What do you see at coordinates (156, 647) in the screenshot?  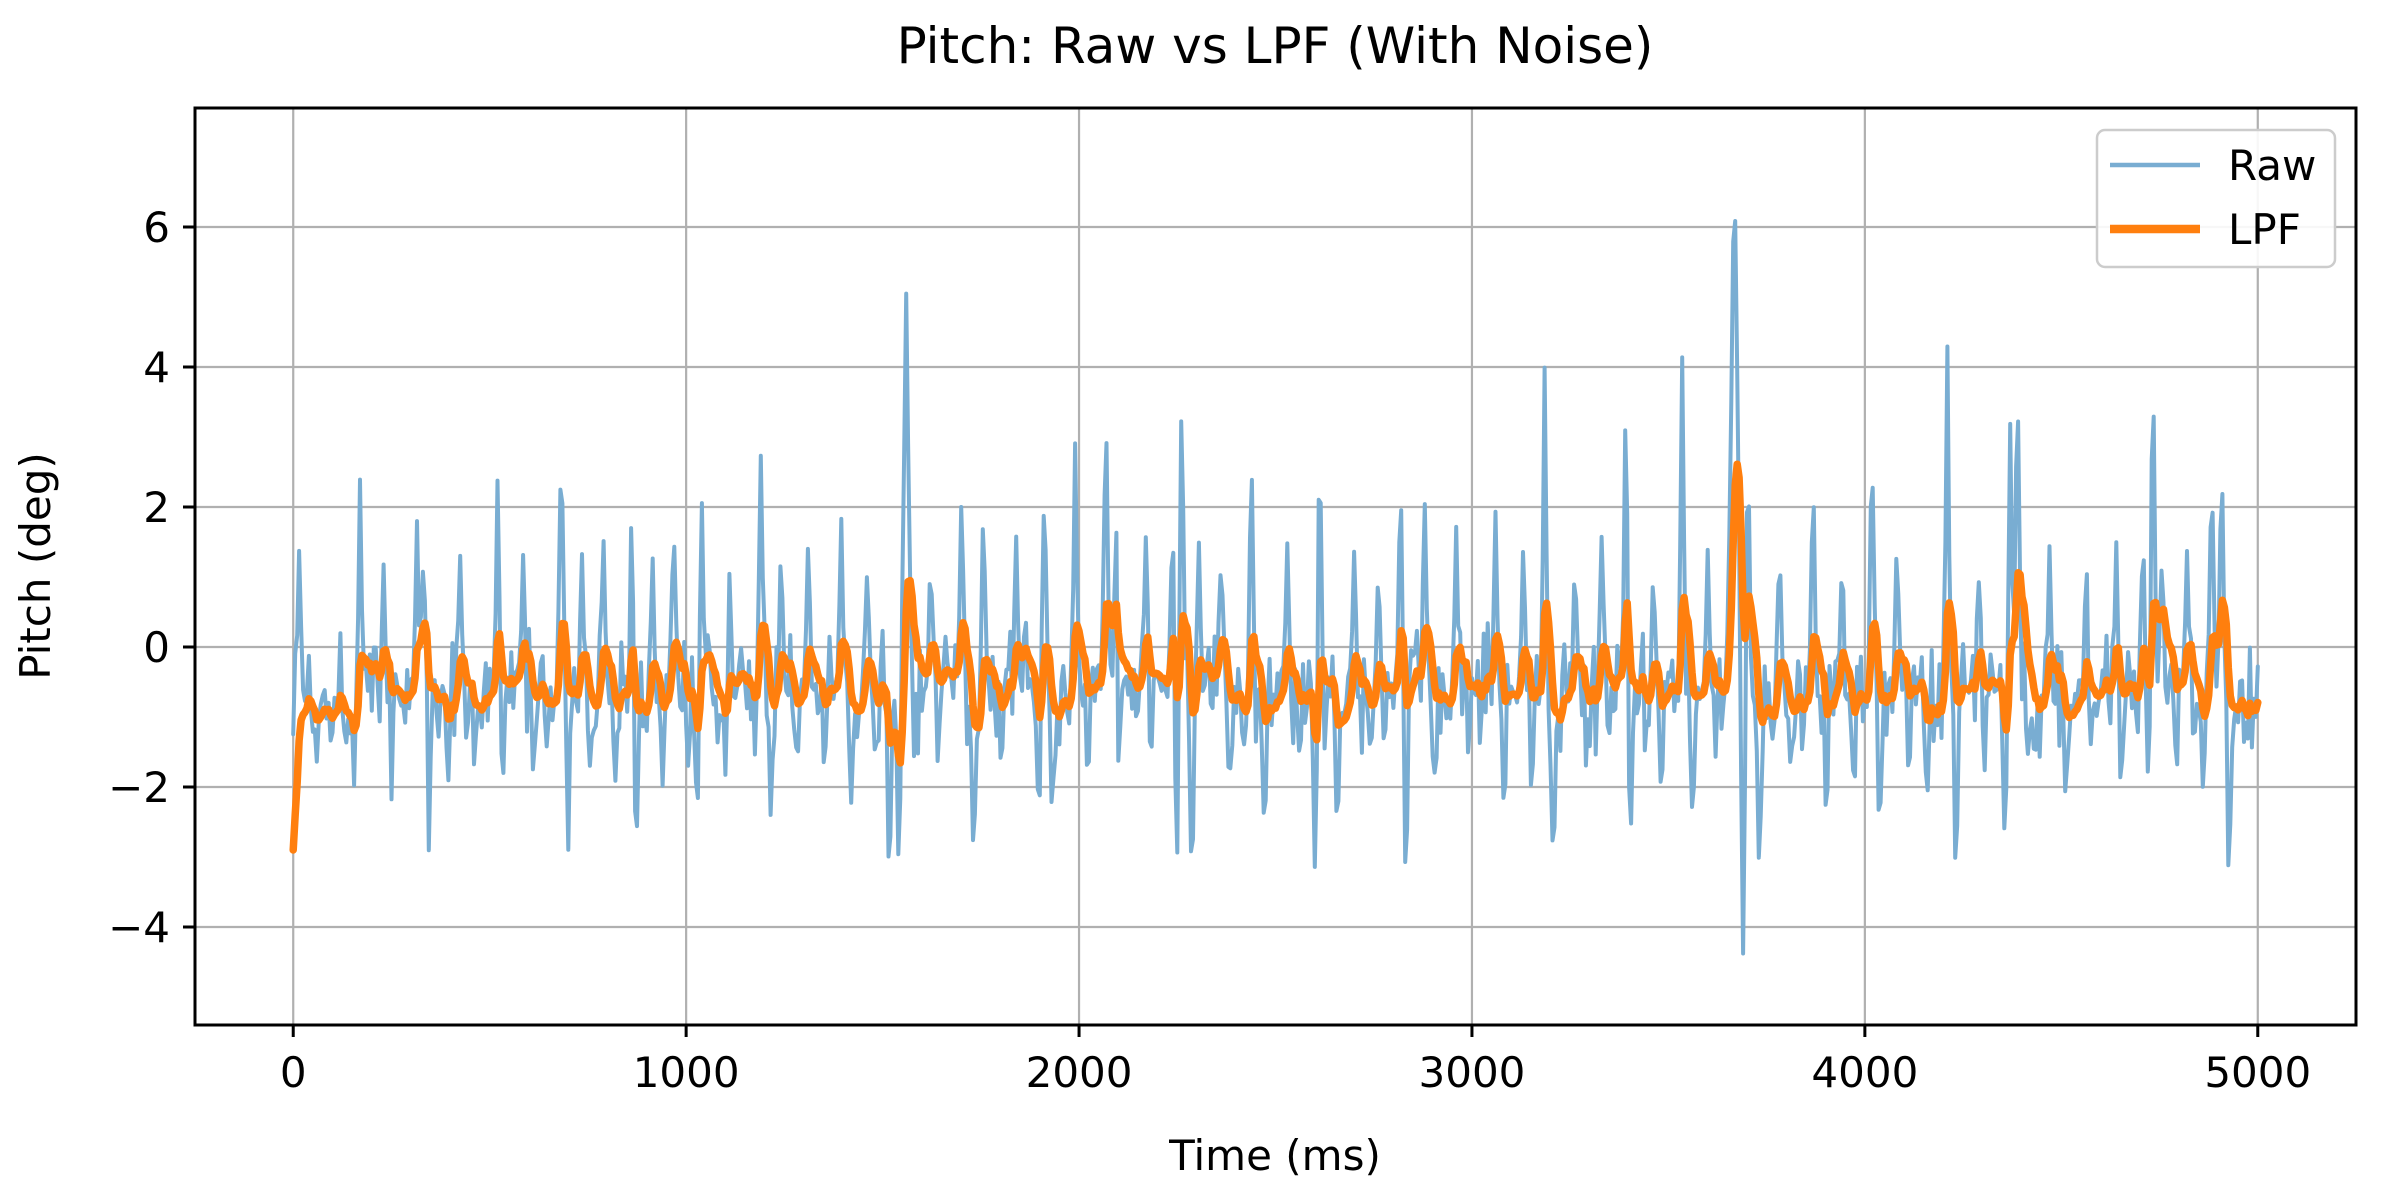 I see `y-tick-label: 0` at bounding box center [156, 647].